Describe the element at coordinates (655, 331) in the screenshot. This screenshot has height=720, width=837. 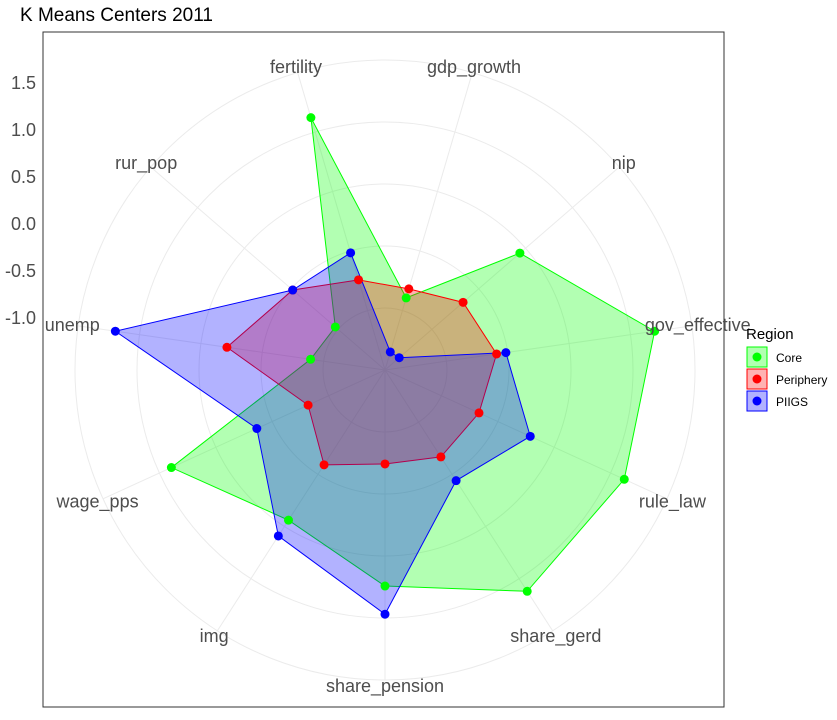
I see `data-point-core-gov_effective` at that location.